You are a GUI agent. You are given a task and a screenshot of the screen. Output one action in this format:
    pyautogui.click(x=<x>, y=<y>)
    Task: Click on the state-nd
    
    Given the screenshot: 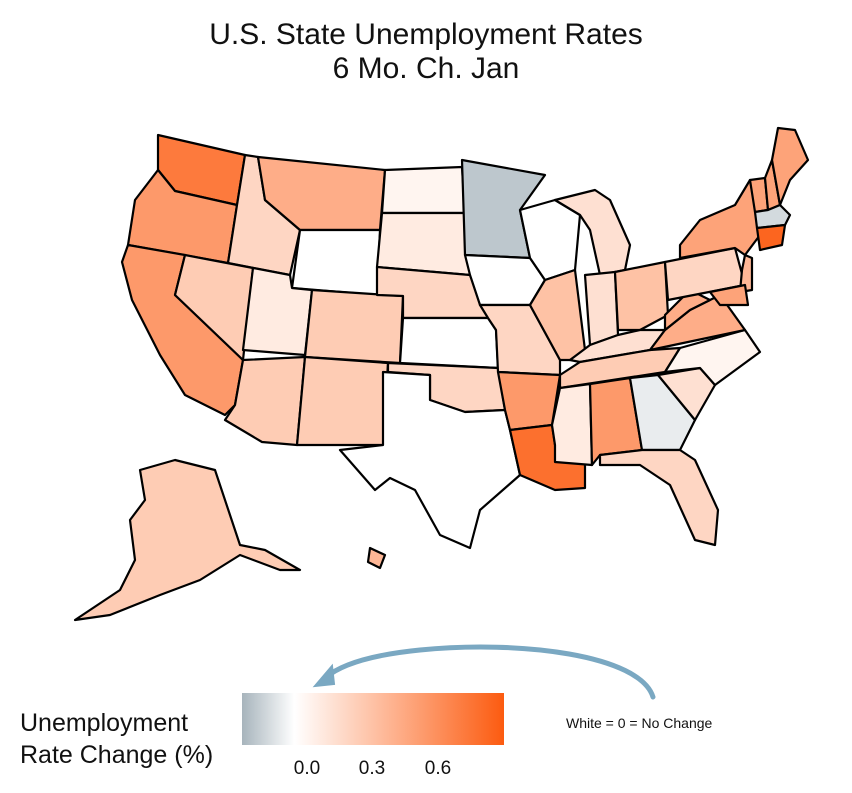 What is the action you would take?
    pyautogui.click(x=423, y=190)
    